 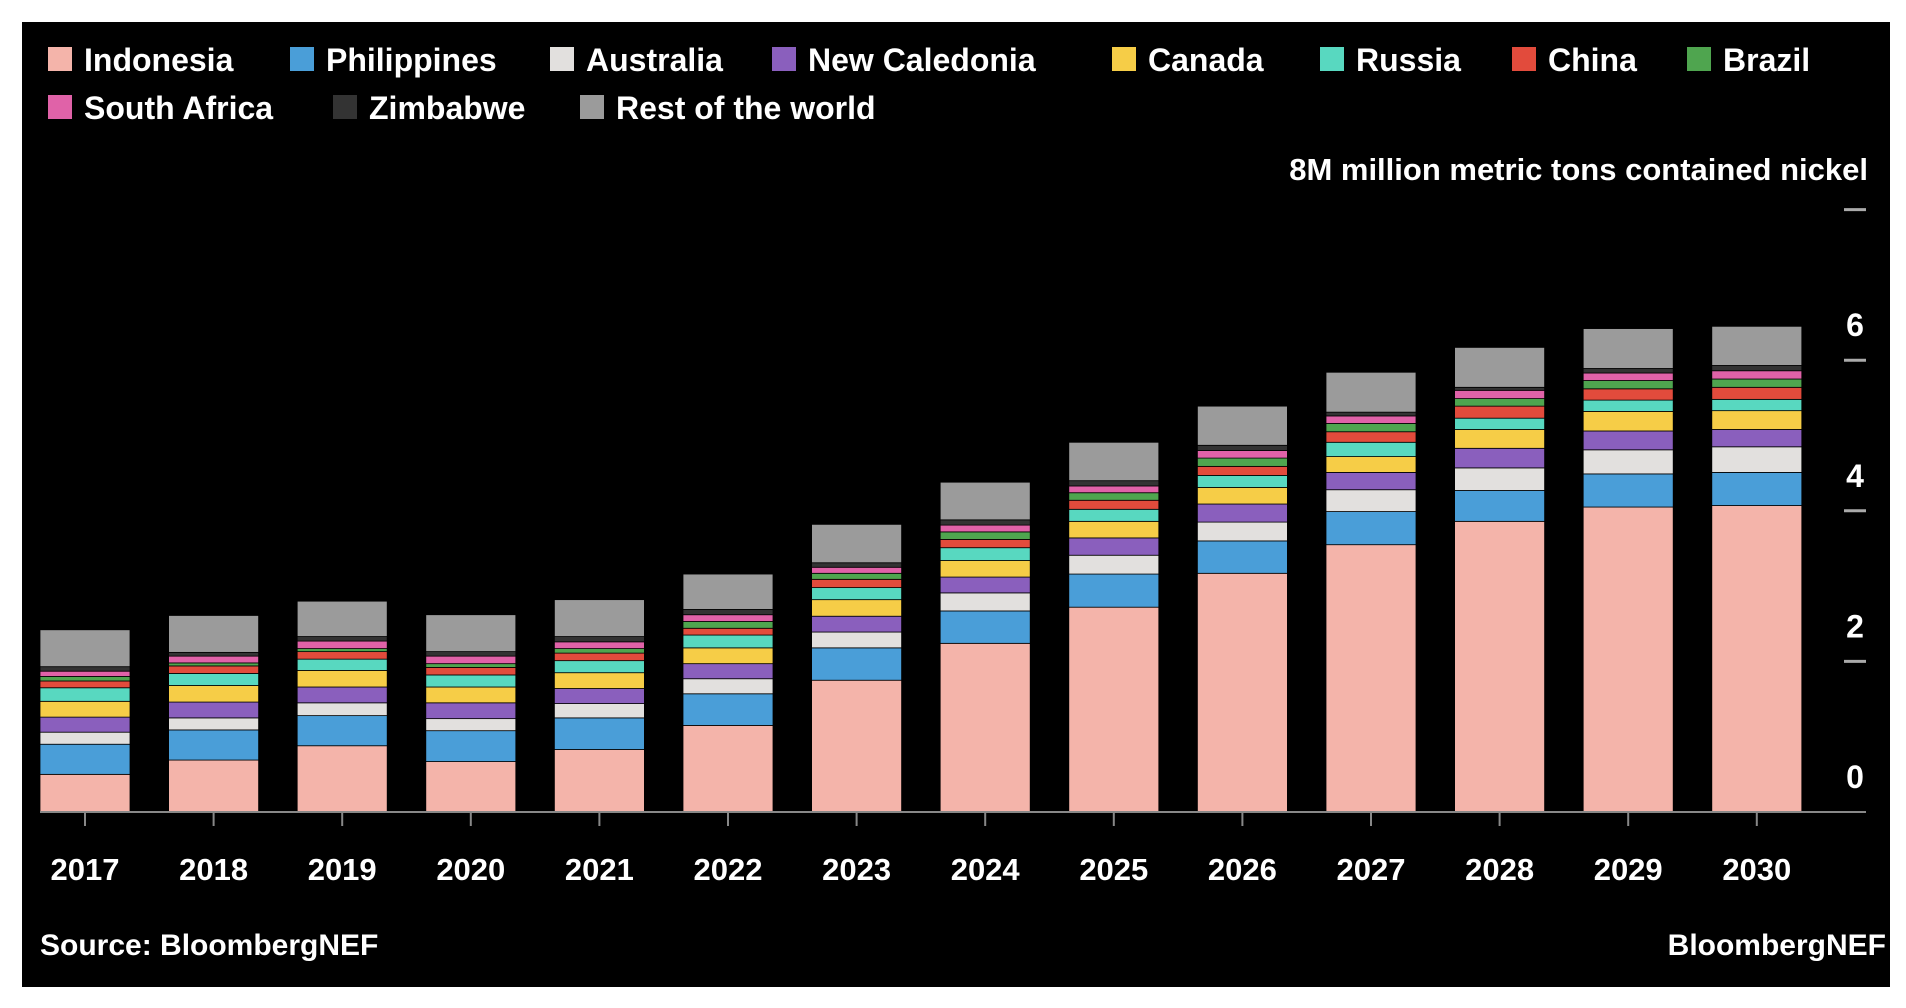 I want to click on legend-item: Russia, so click(x=1390, y=60).